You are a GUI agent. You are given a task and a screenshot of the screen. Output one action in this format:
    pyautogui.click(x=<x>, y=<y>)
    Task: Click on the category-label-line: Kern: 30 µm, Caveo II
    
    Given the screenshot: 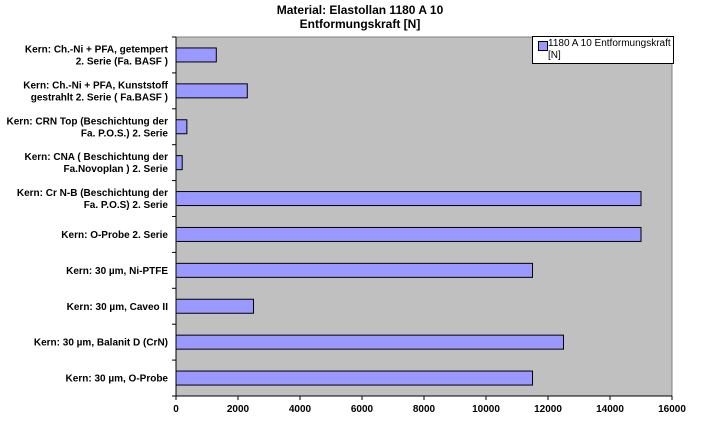 What is the action you would take?
    pyautogui.click(x=118, y=307)
    